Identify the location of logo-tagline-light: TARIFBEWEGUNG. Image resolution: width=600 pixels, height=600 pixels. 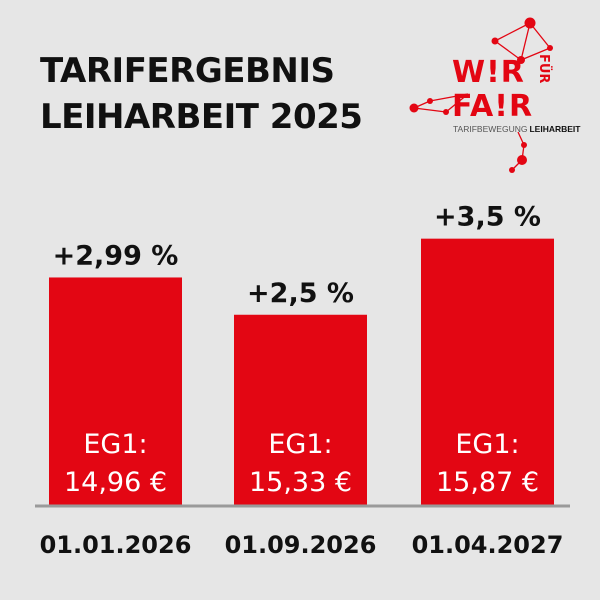
(490, 129).